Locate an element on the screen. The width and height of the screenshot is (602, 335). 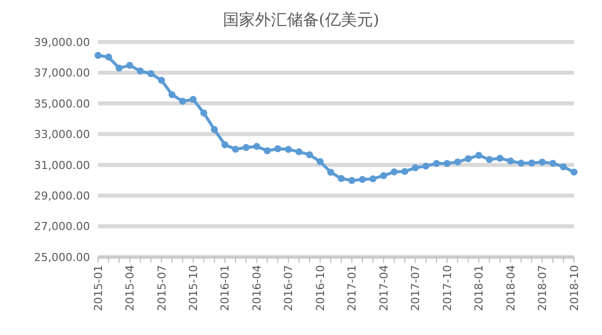
x-tick-label: 2015-07 is located at coordinates (161, 288).